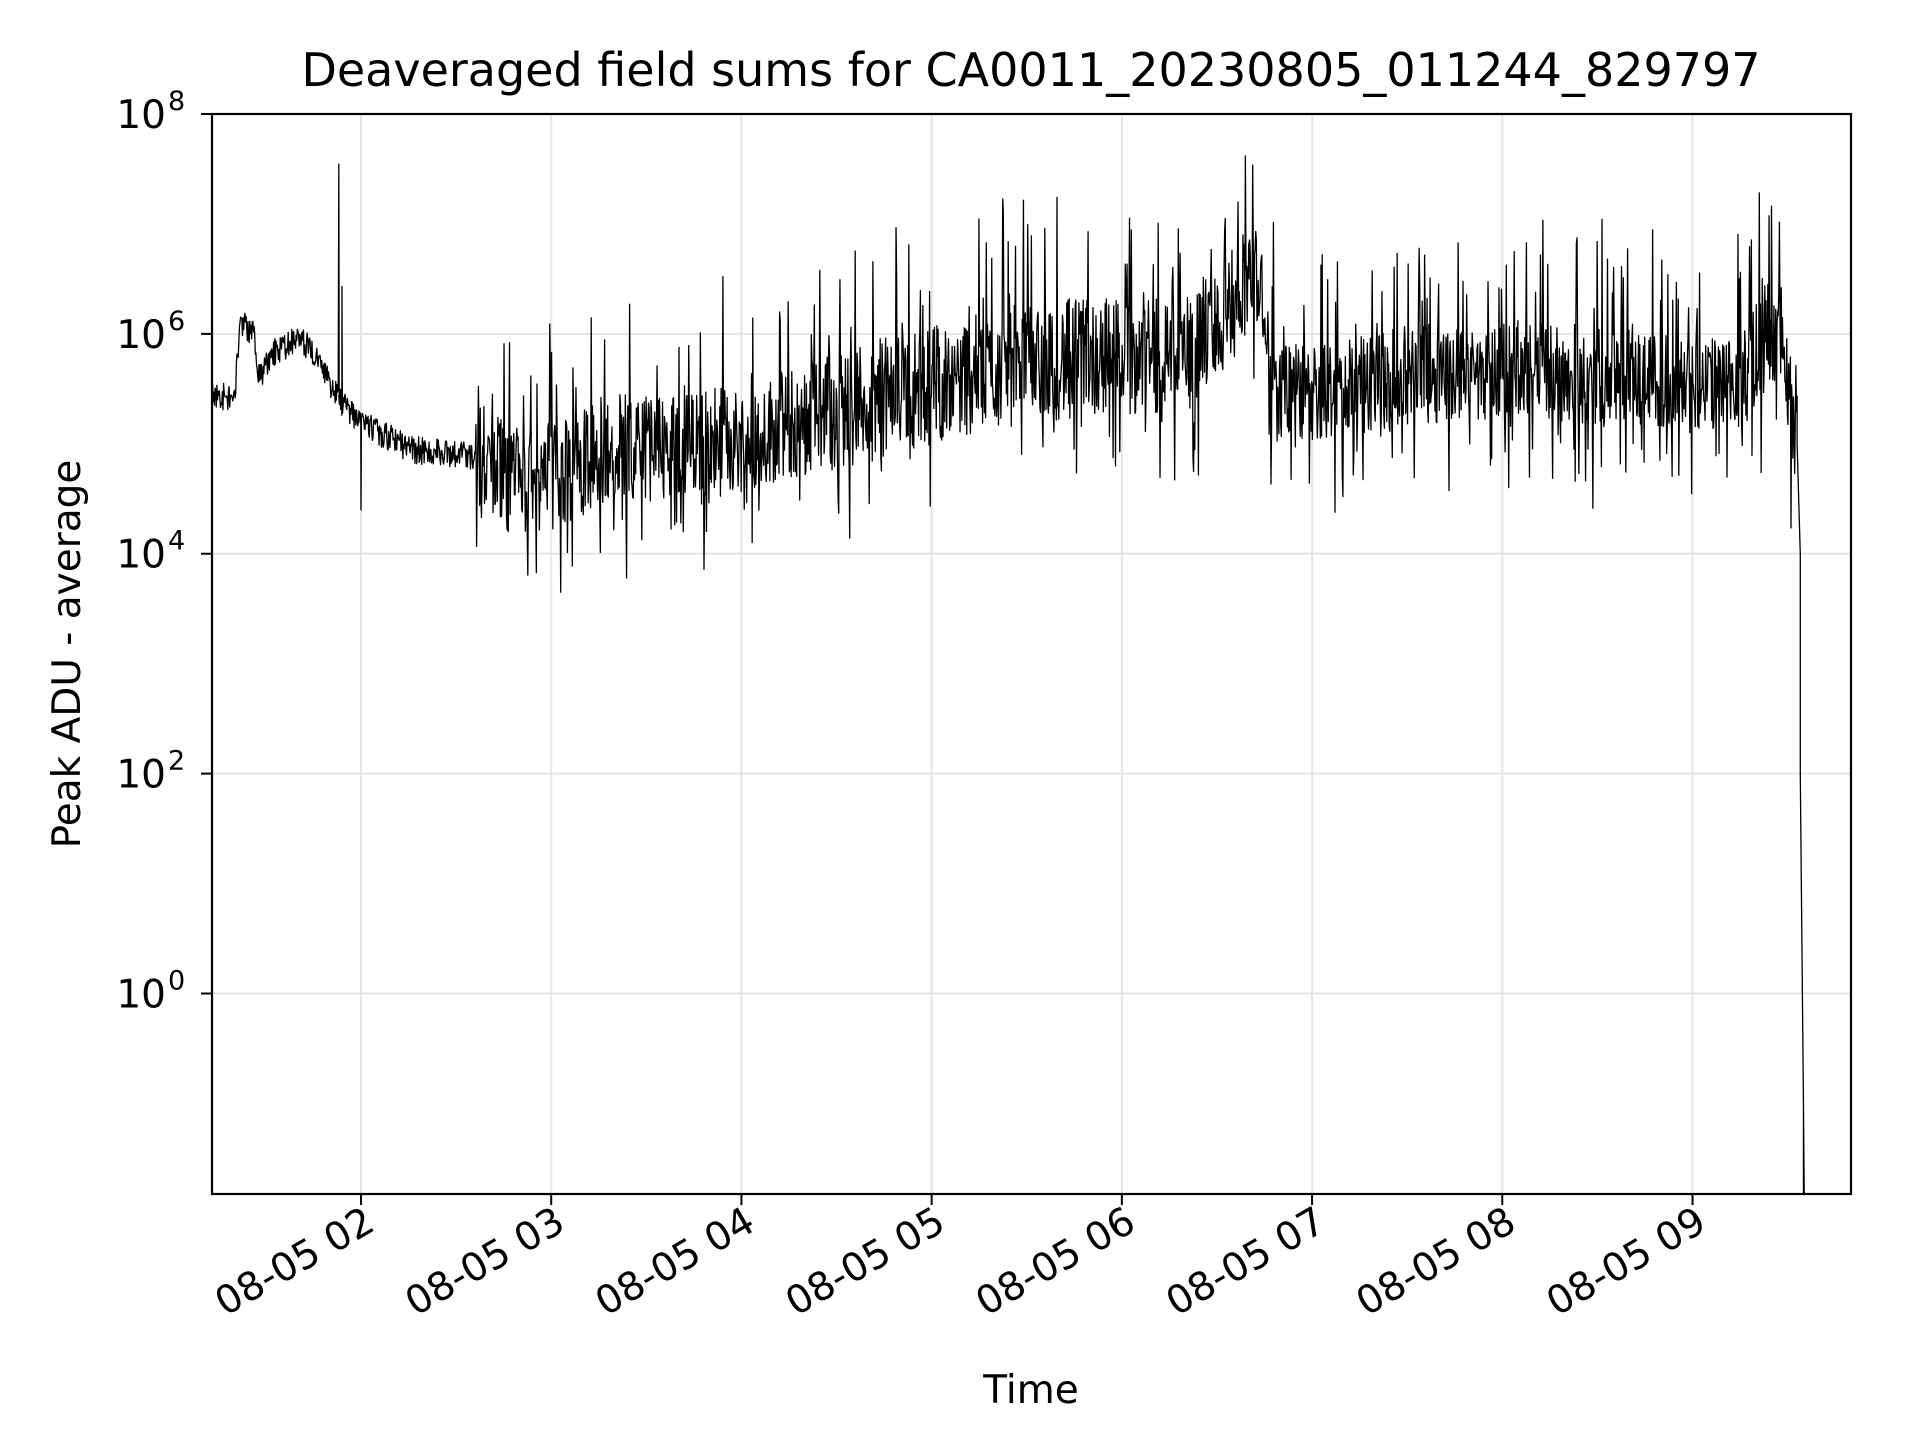 This screenshot has width=1920, height=1440. What do you see at coordinates (176, 321) in the screenshot?
I see `y-tick-exponent: 6` at bounding box center [176, 321].